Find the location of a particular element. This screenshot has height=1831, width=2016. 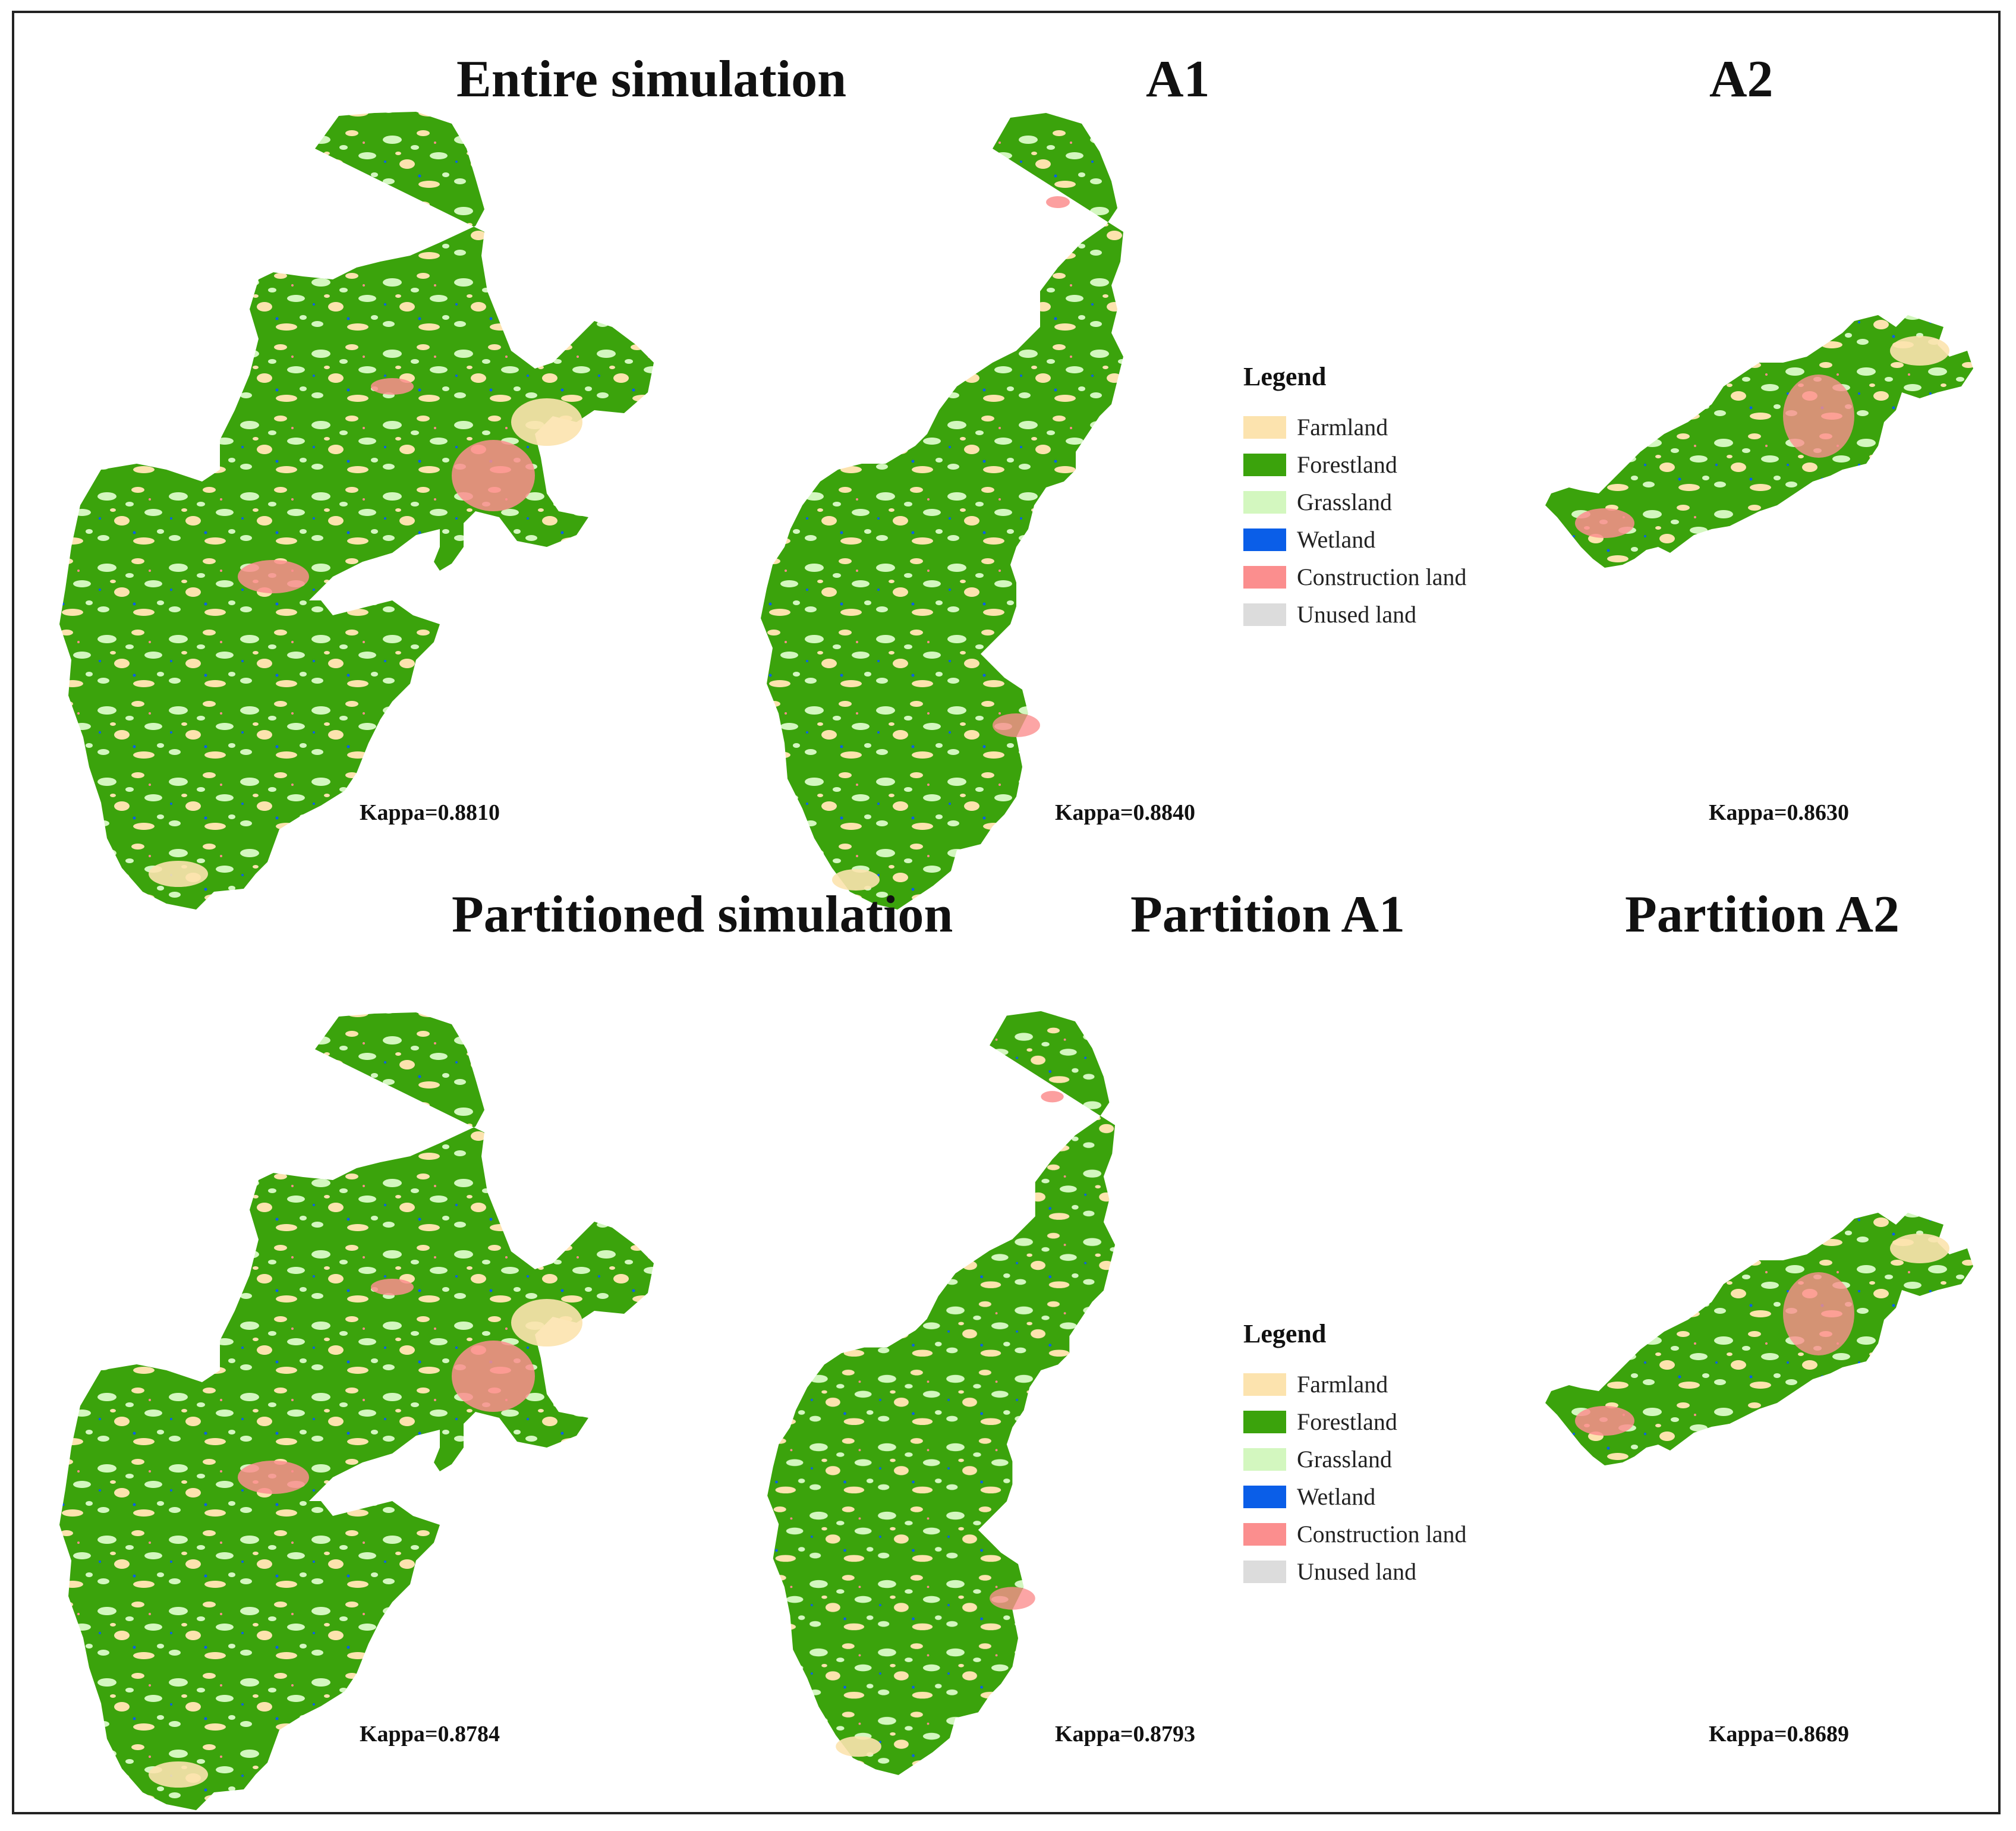

kappa-partitioned: Kappa=0.8784 is located at coordinates (430, 1734).